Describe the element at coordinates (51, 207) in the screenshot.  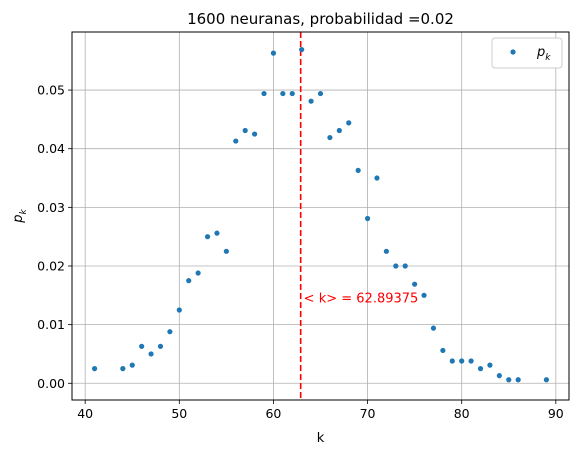
I see `y-tick-label: 0.03` at that location.